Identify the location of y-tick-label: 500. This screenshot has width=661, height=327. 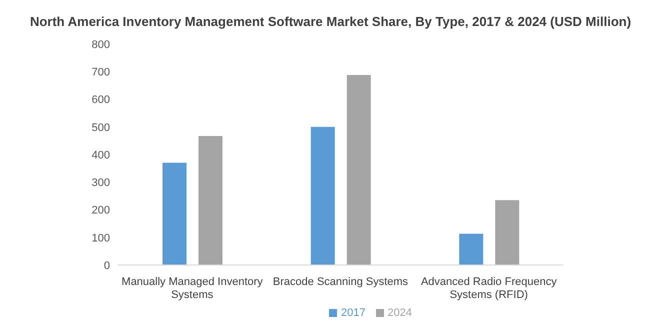
(101, 128).